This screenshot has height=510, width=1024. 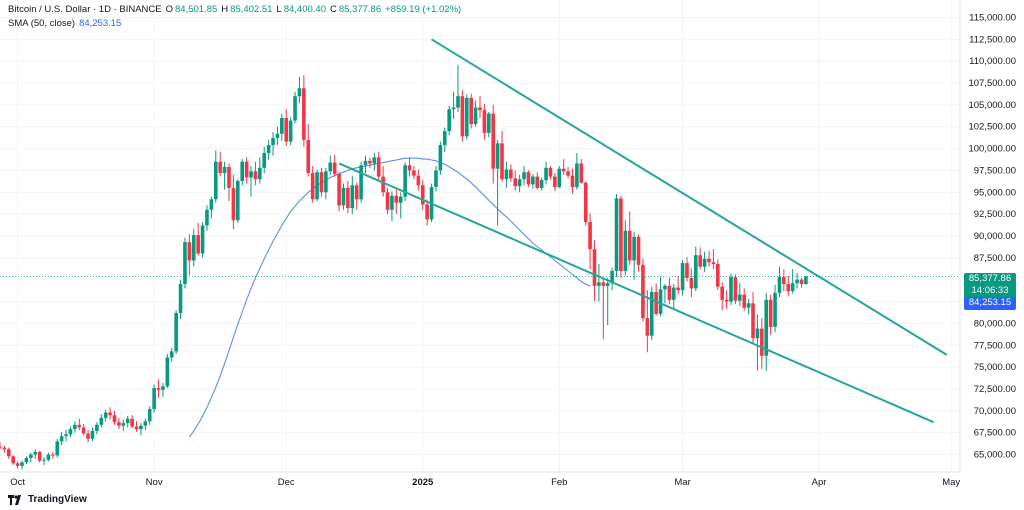 What do you see at coordinates (333, 9) in the screenshot?
I see `close-key: C` at bounding box center [333, 9].